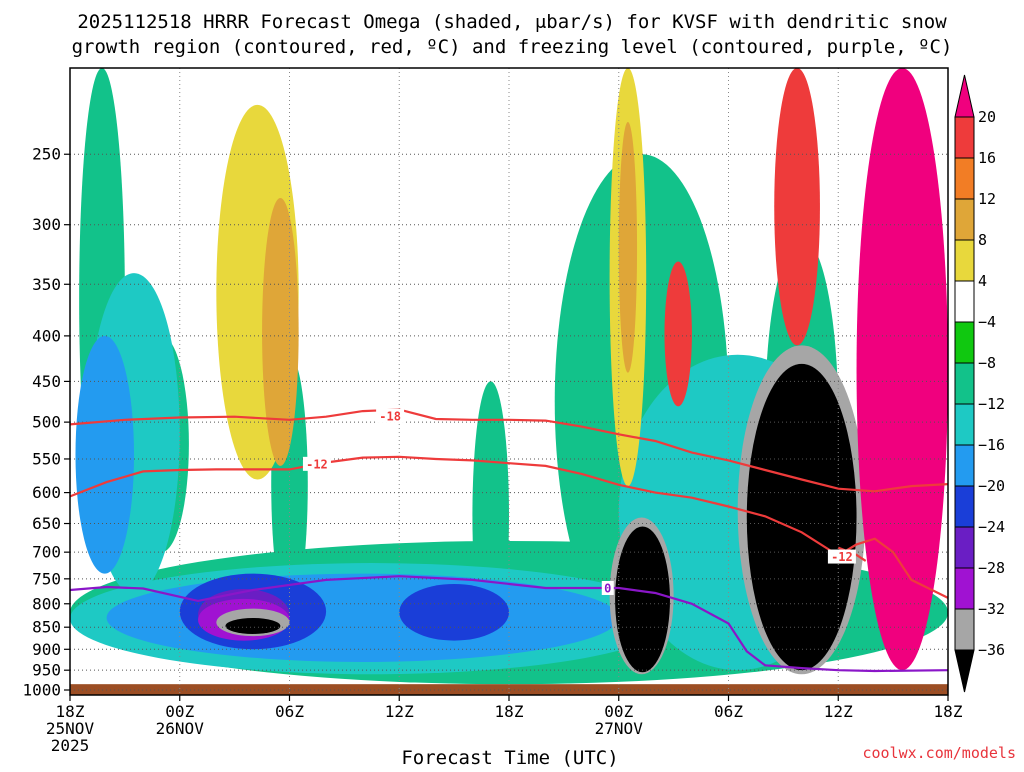  I want to click on dgz-contour-0-label: -18, so click(390, 416).